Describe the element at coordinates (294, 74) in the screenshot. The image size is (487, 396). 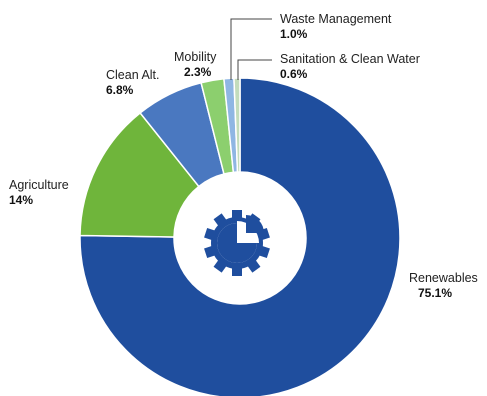
I see `value-sanitation-clean-water: 0.6%` at that location.